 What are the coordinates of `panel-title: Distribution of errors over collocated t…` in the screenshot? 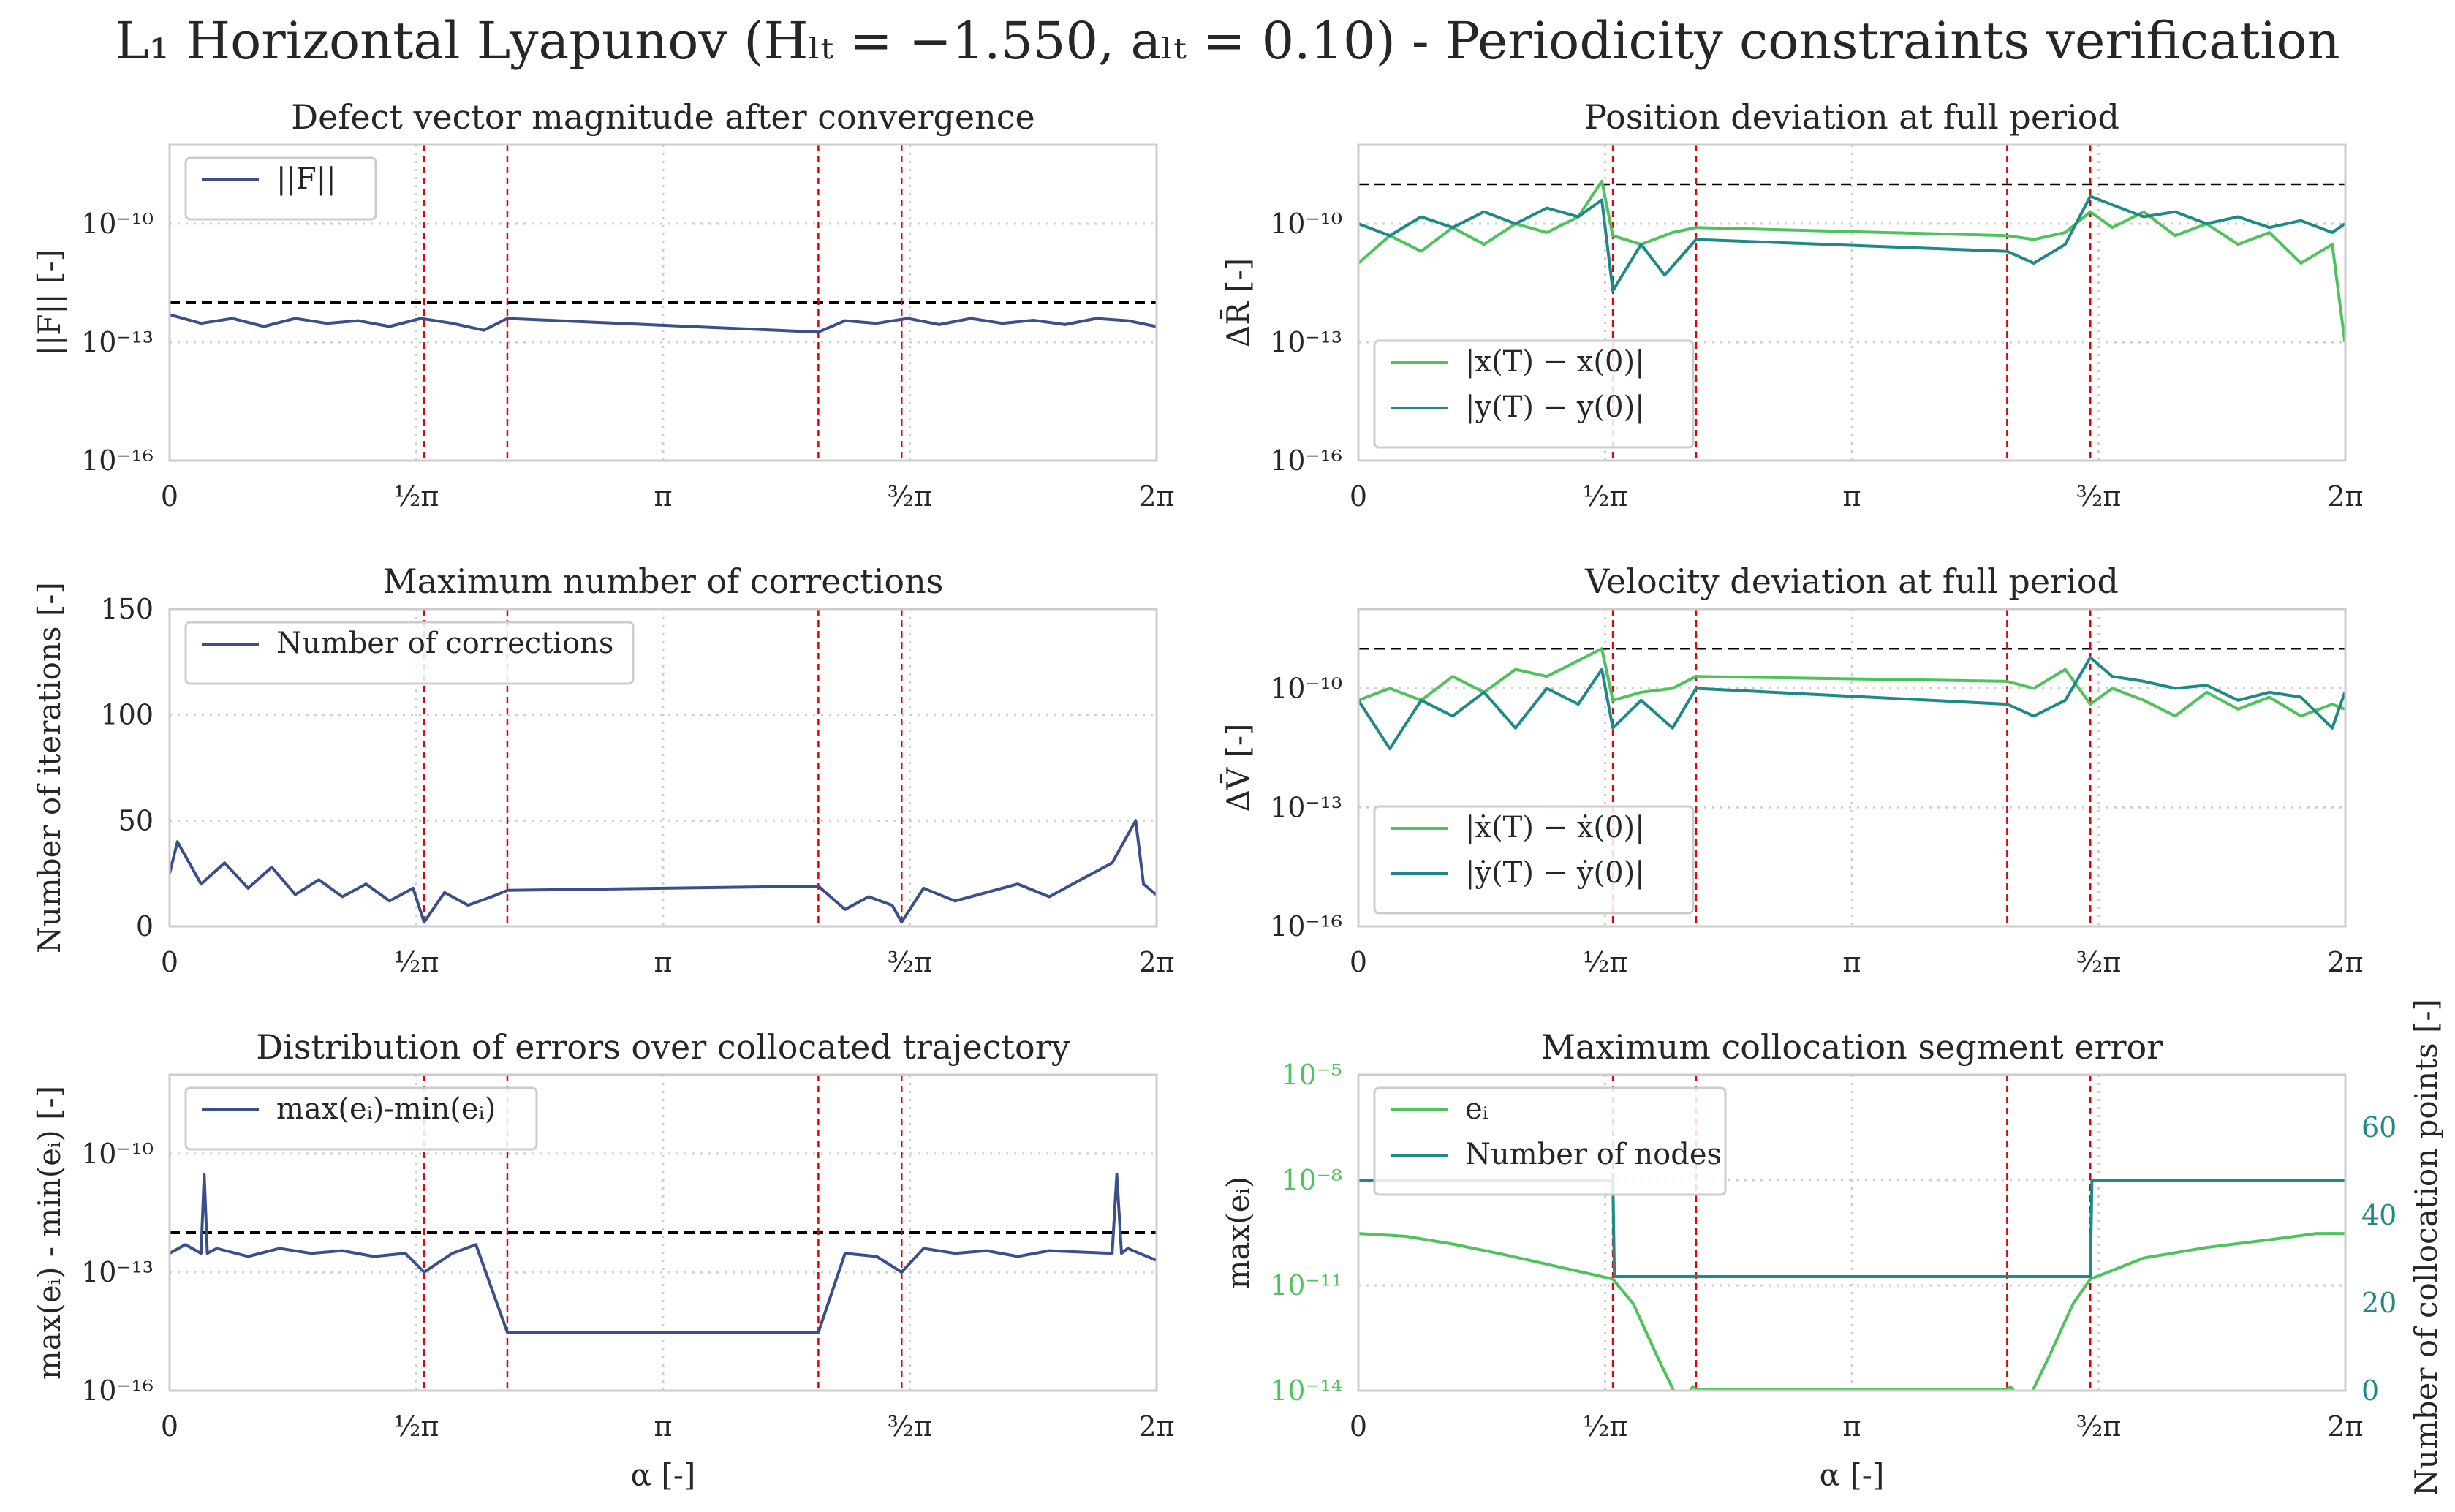 It's located at (663, 1047).